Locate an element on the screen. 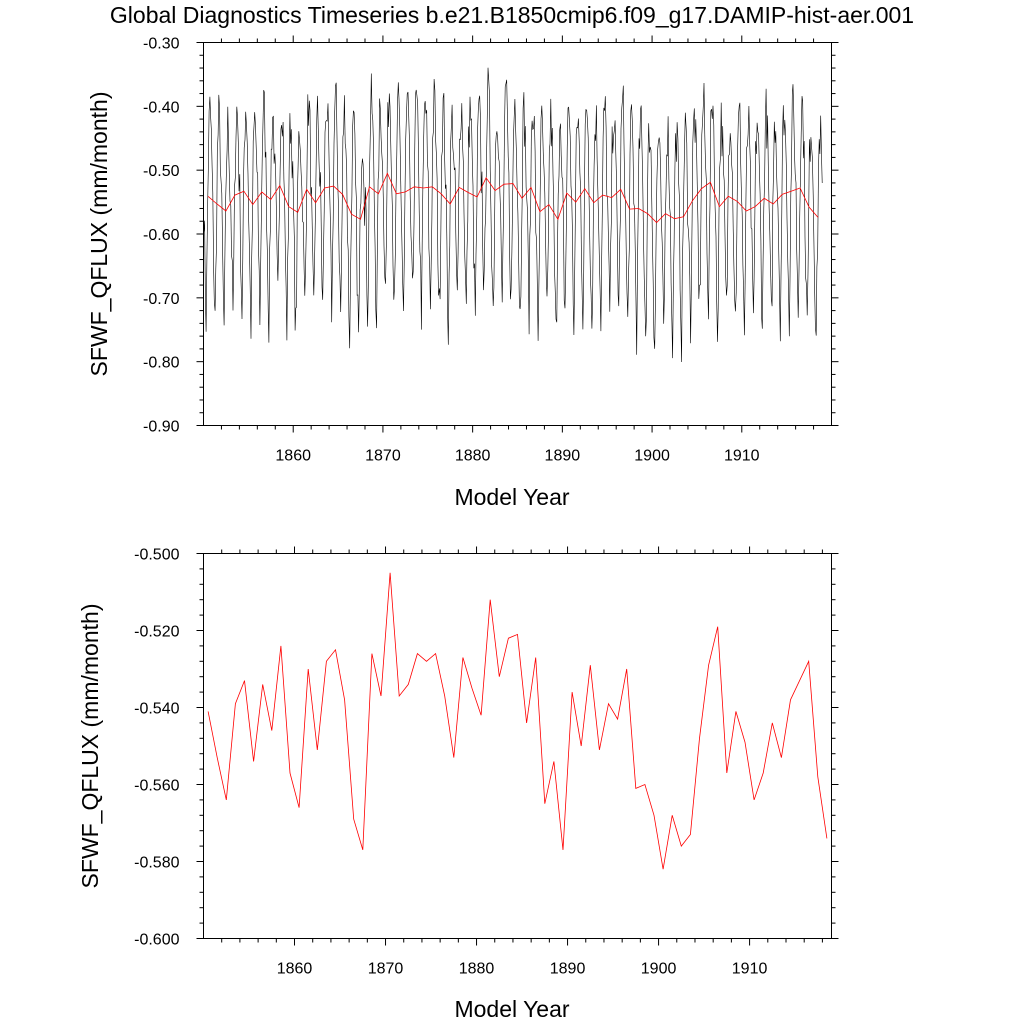 The image size is (1024, 1024). top-x-tick-labels: 1860 1870 1880 1890 1900 1910 is located at coordinates (517, 456).